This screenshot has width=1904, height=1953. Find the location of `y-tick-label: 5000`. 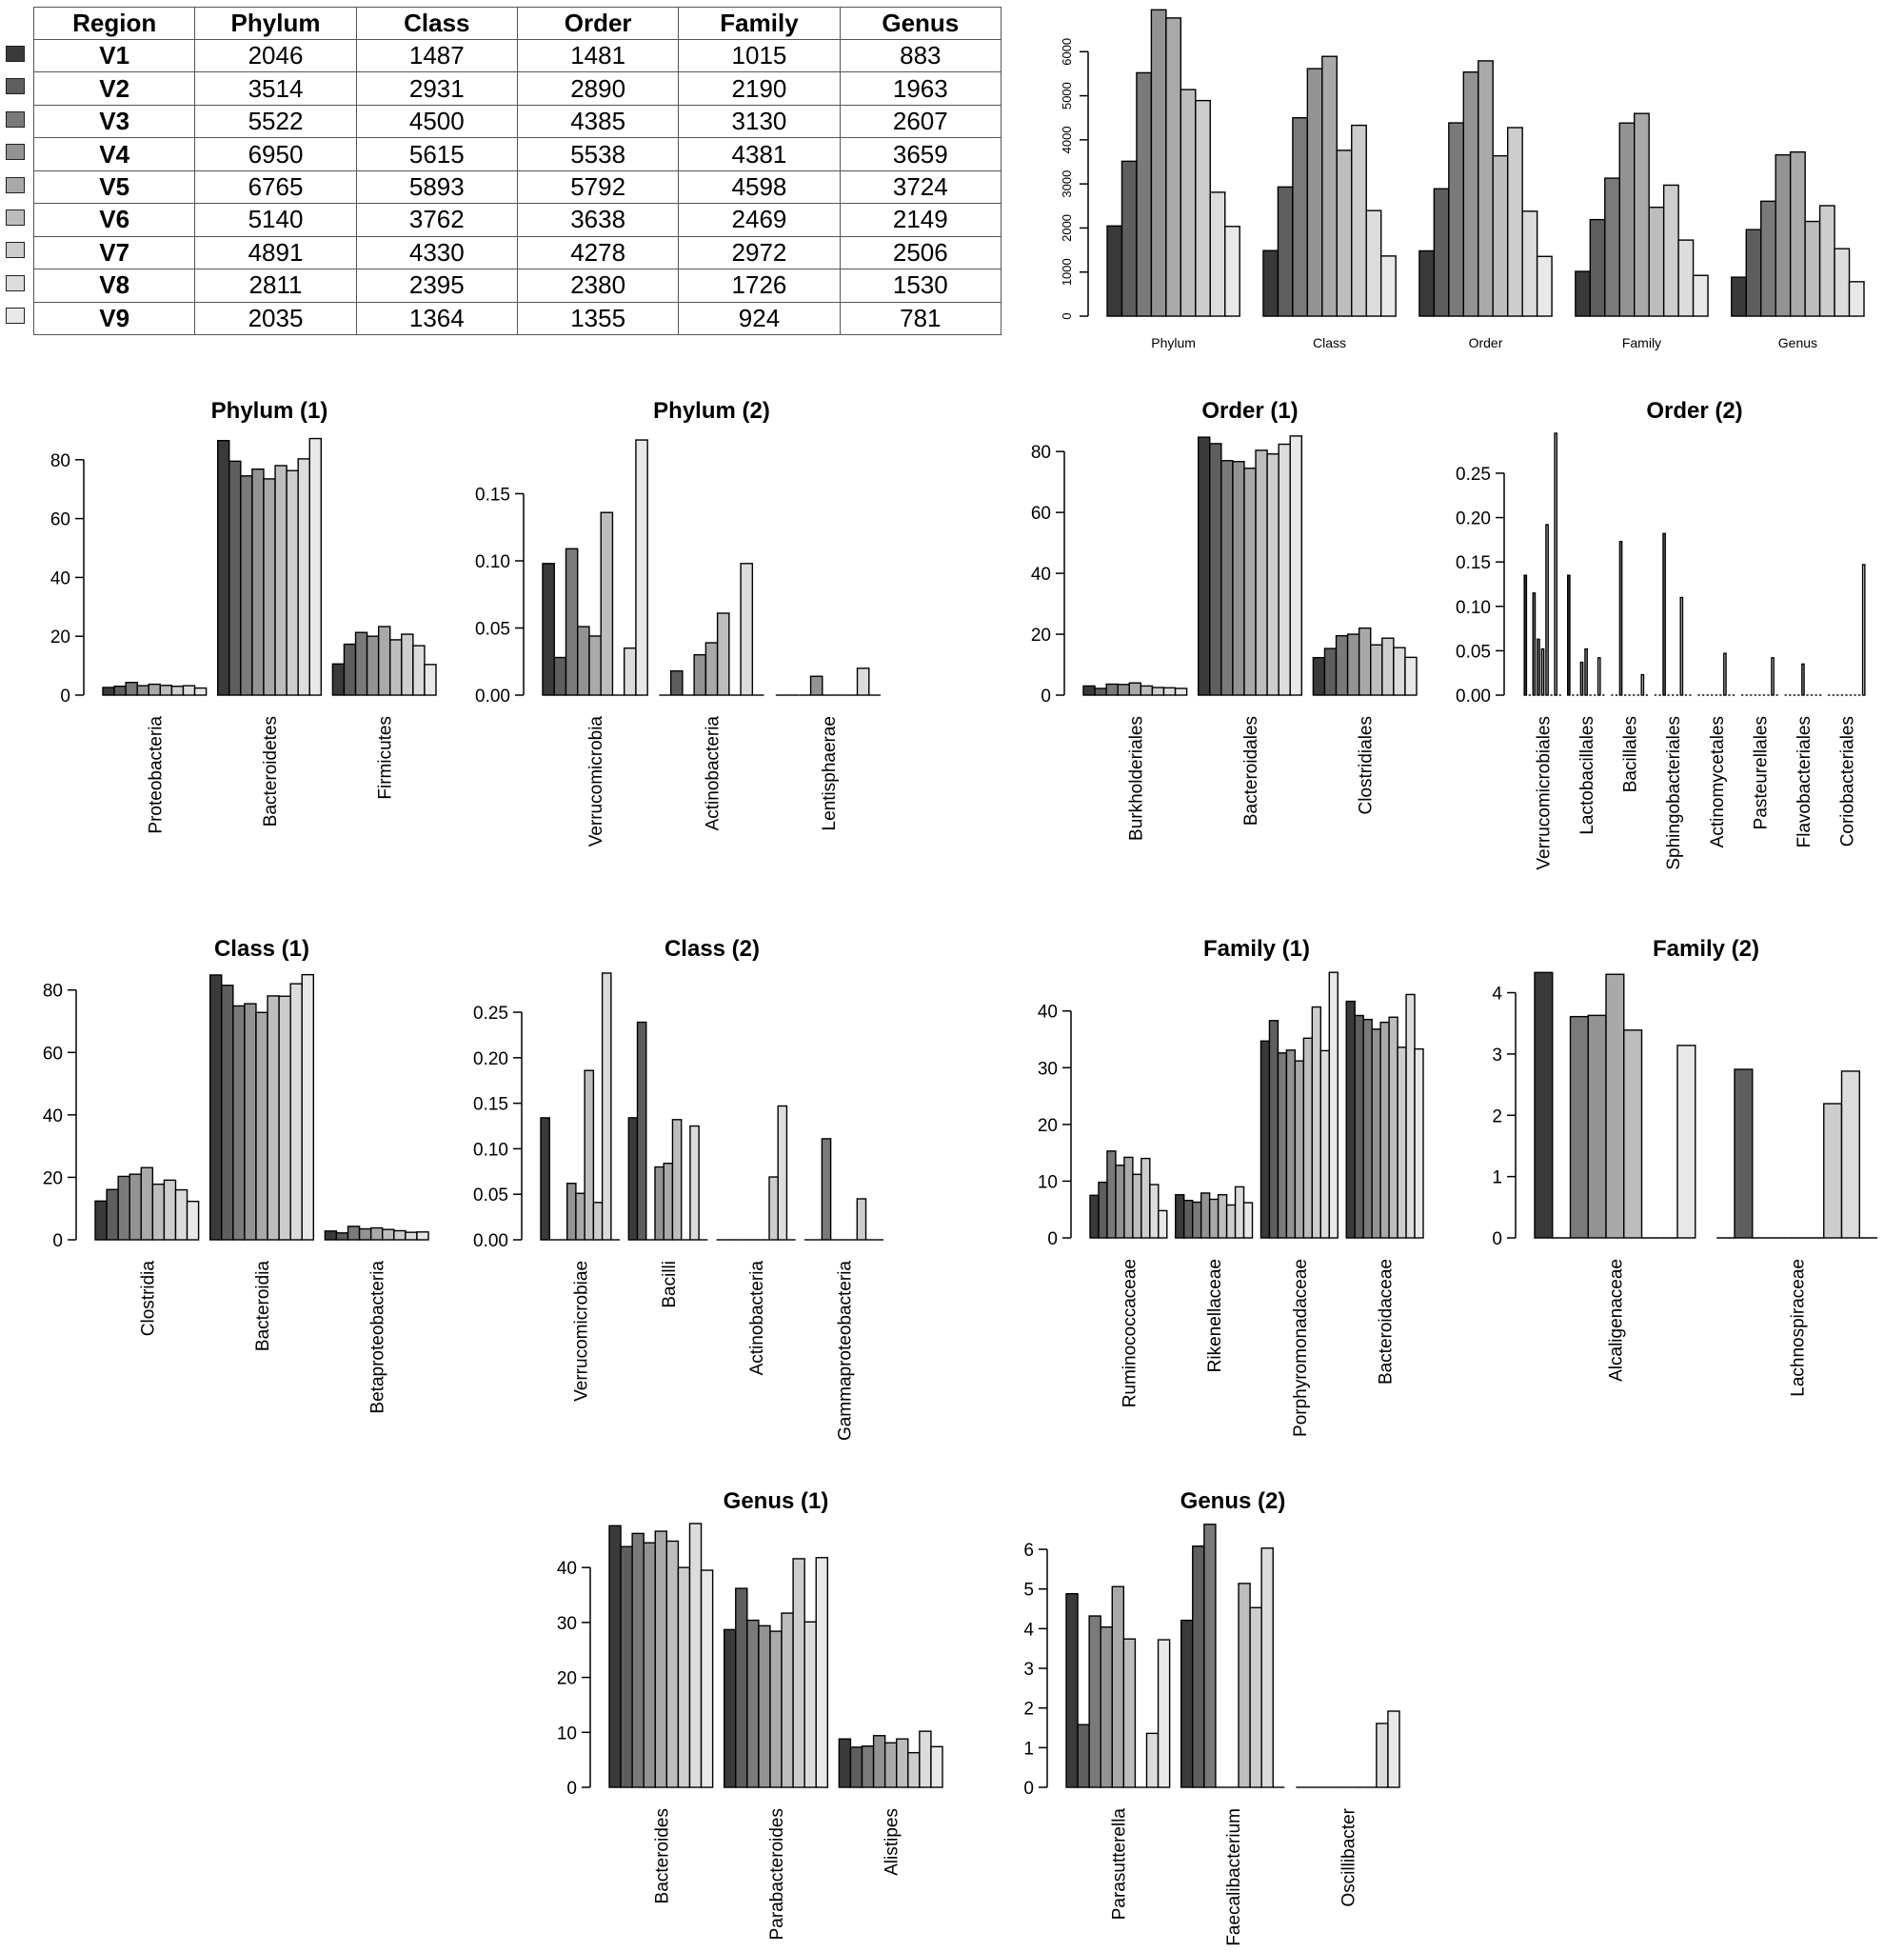

y-tick-label: 5000 is located at coordinates (1067, 96).